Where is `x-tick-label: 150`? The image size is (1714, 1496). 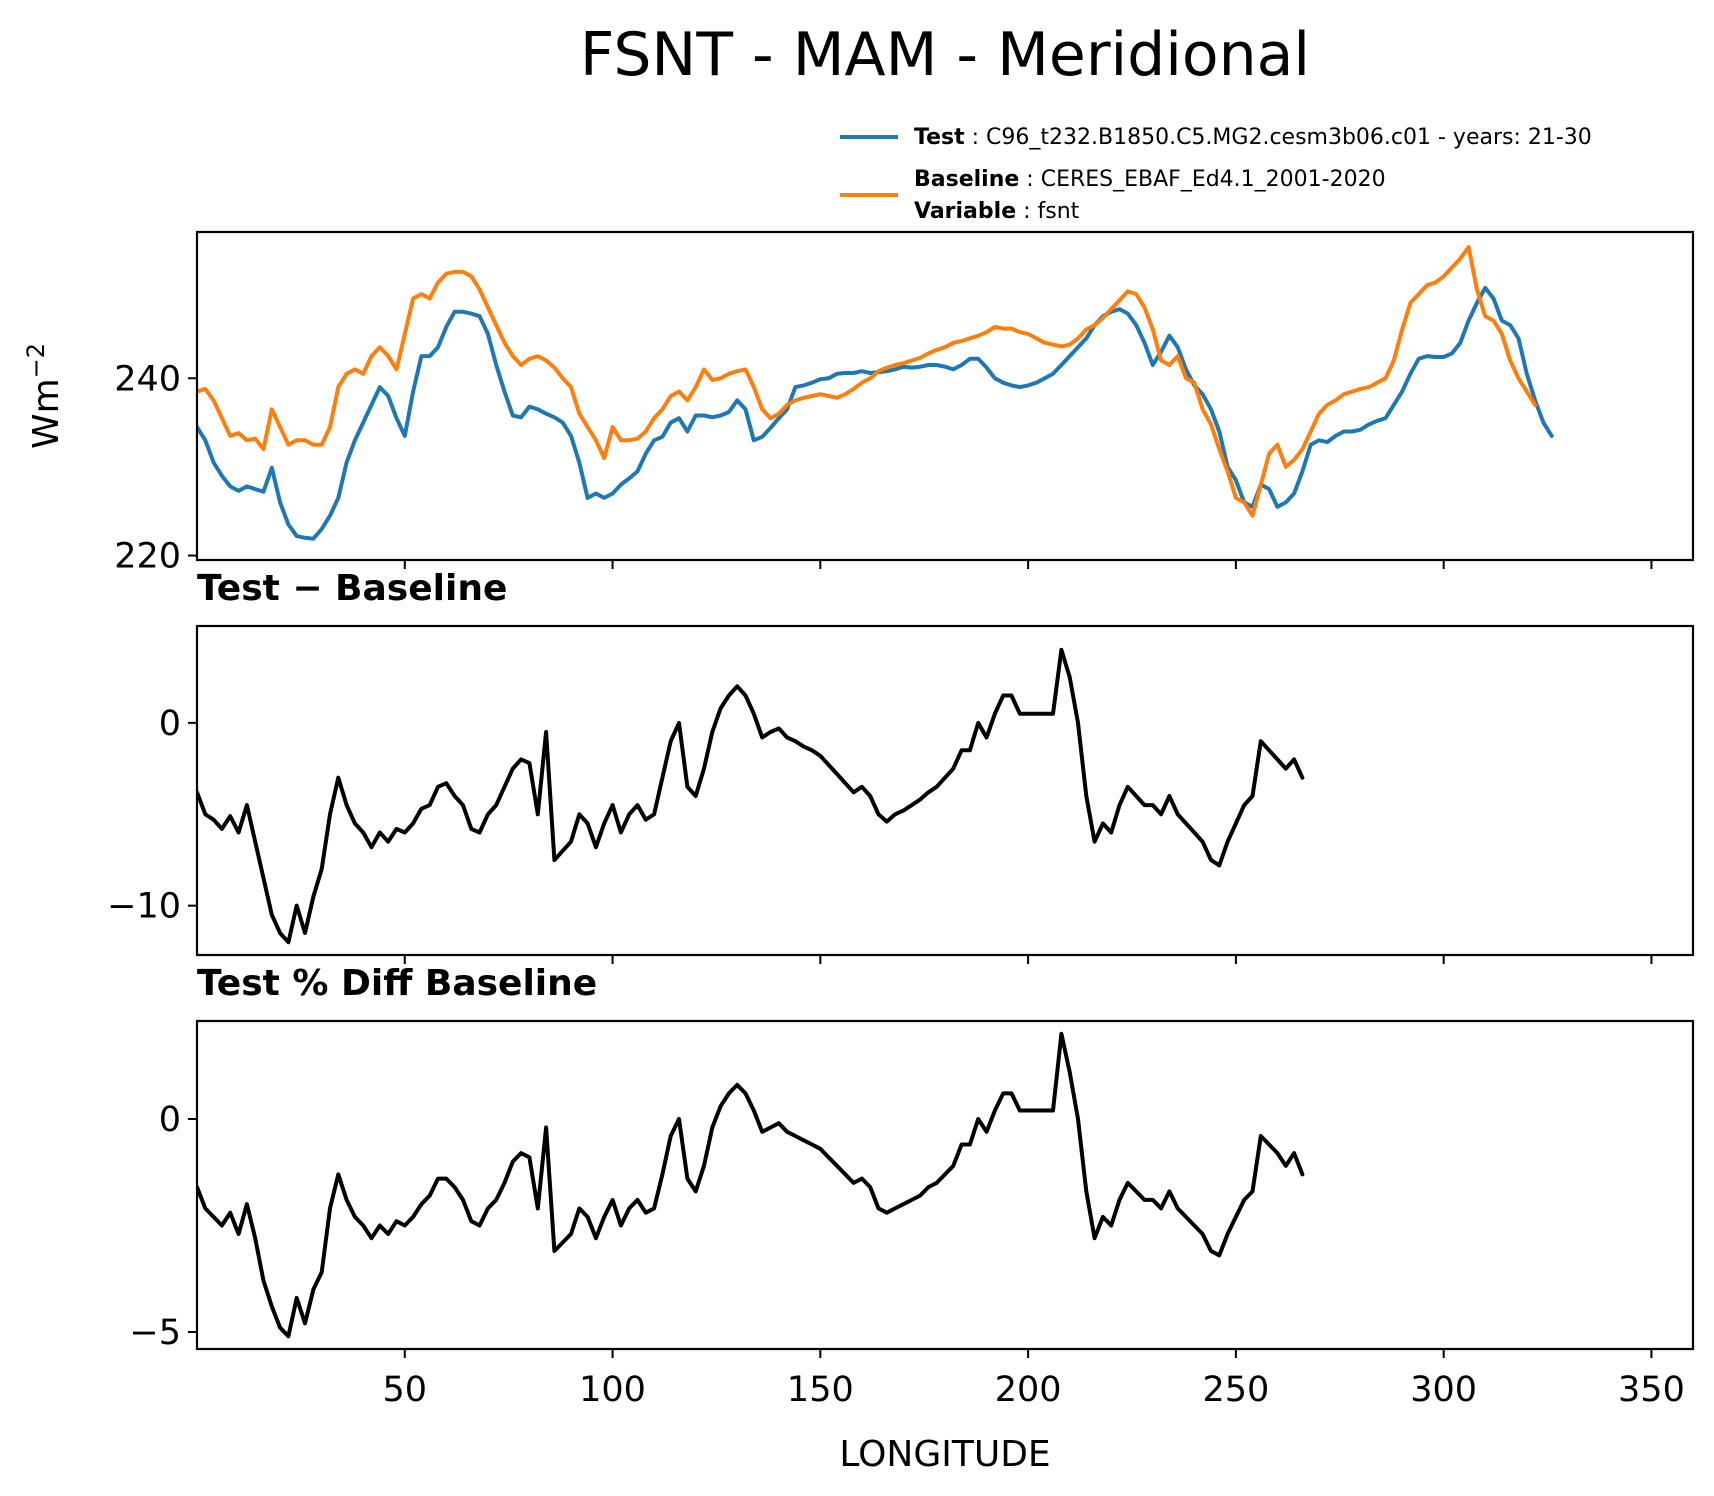 x-tick-label: 150 is located at coordinates (820, 1390).